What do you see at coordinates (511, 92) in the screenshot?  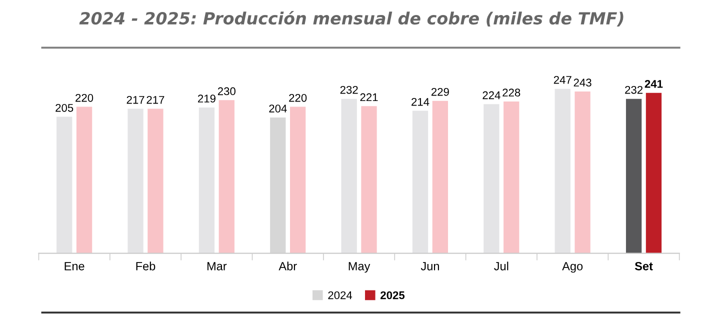 I see `data-label: 228` at bounding box center [511, 92].